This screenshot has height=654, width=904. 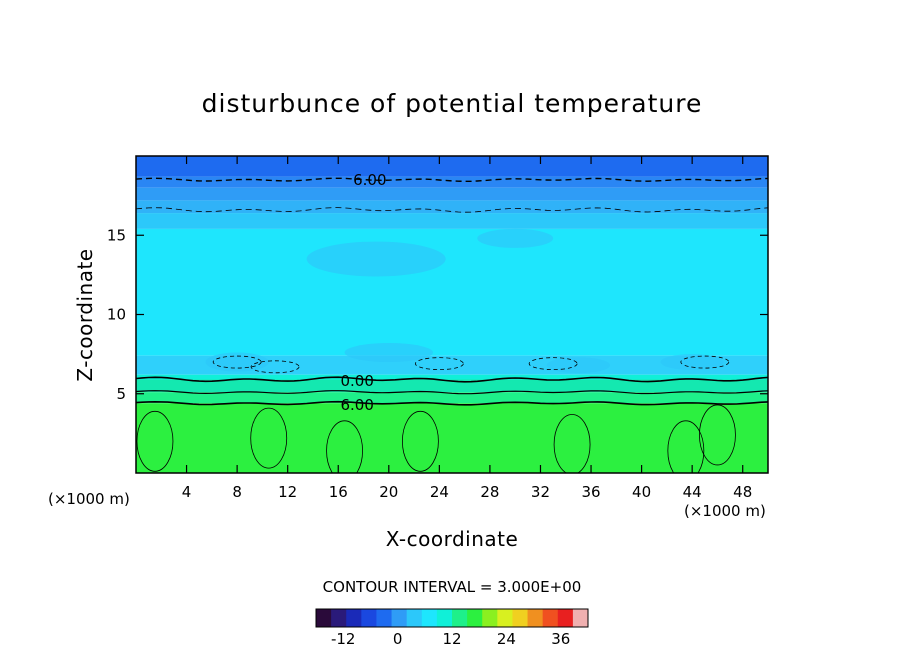 I want to click on colorbar-tick-labels: -12 0 12 24 36, so click(x=450, y=639).